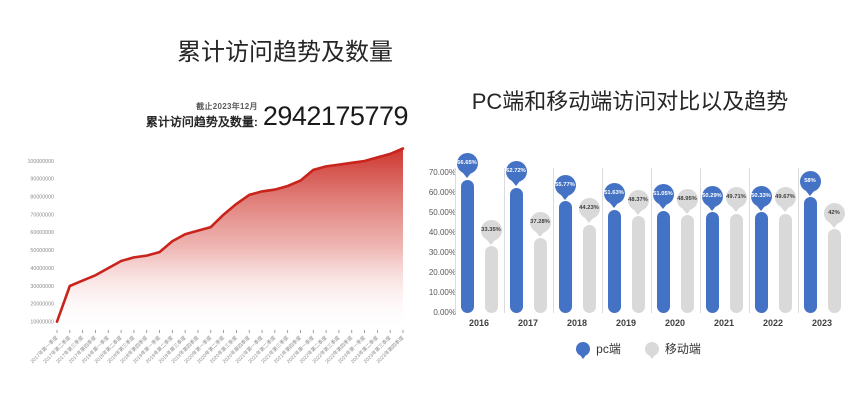 This screenshot has width=852, height=411. Describe the element at coordinates (810, 183) in the screenshot. I see `pc-bubble-2023: 58%` at that location.